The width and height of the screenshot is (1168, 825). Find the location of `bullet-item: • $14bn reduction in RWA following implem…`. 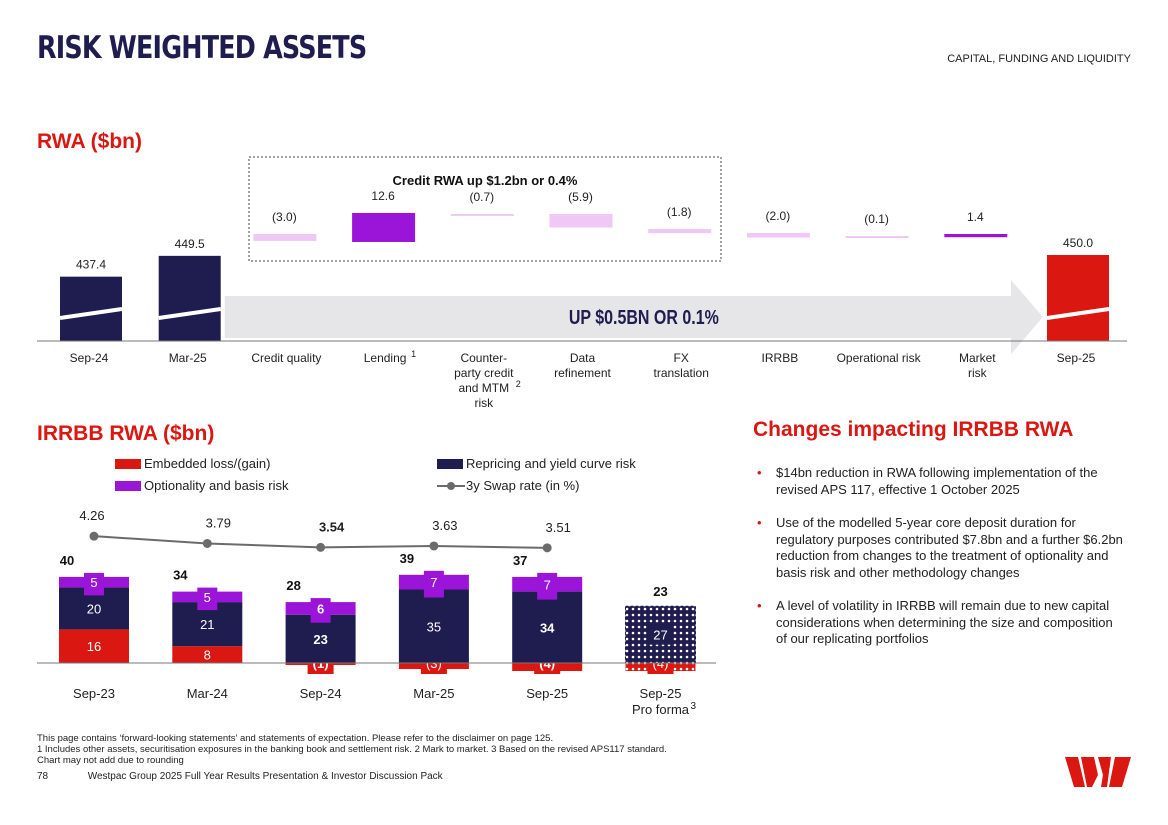

bullet-item: • $14bn reduction in RWA following implem… is located at coordinates (938, 481).